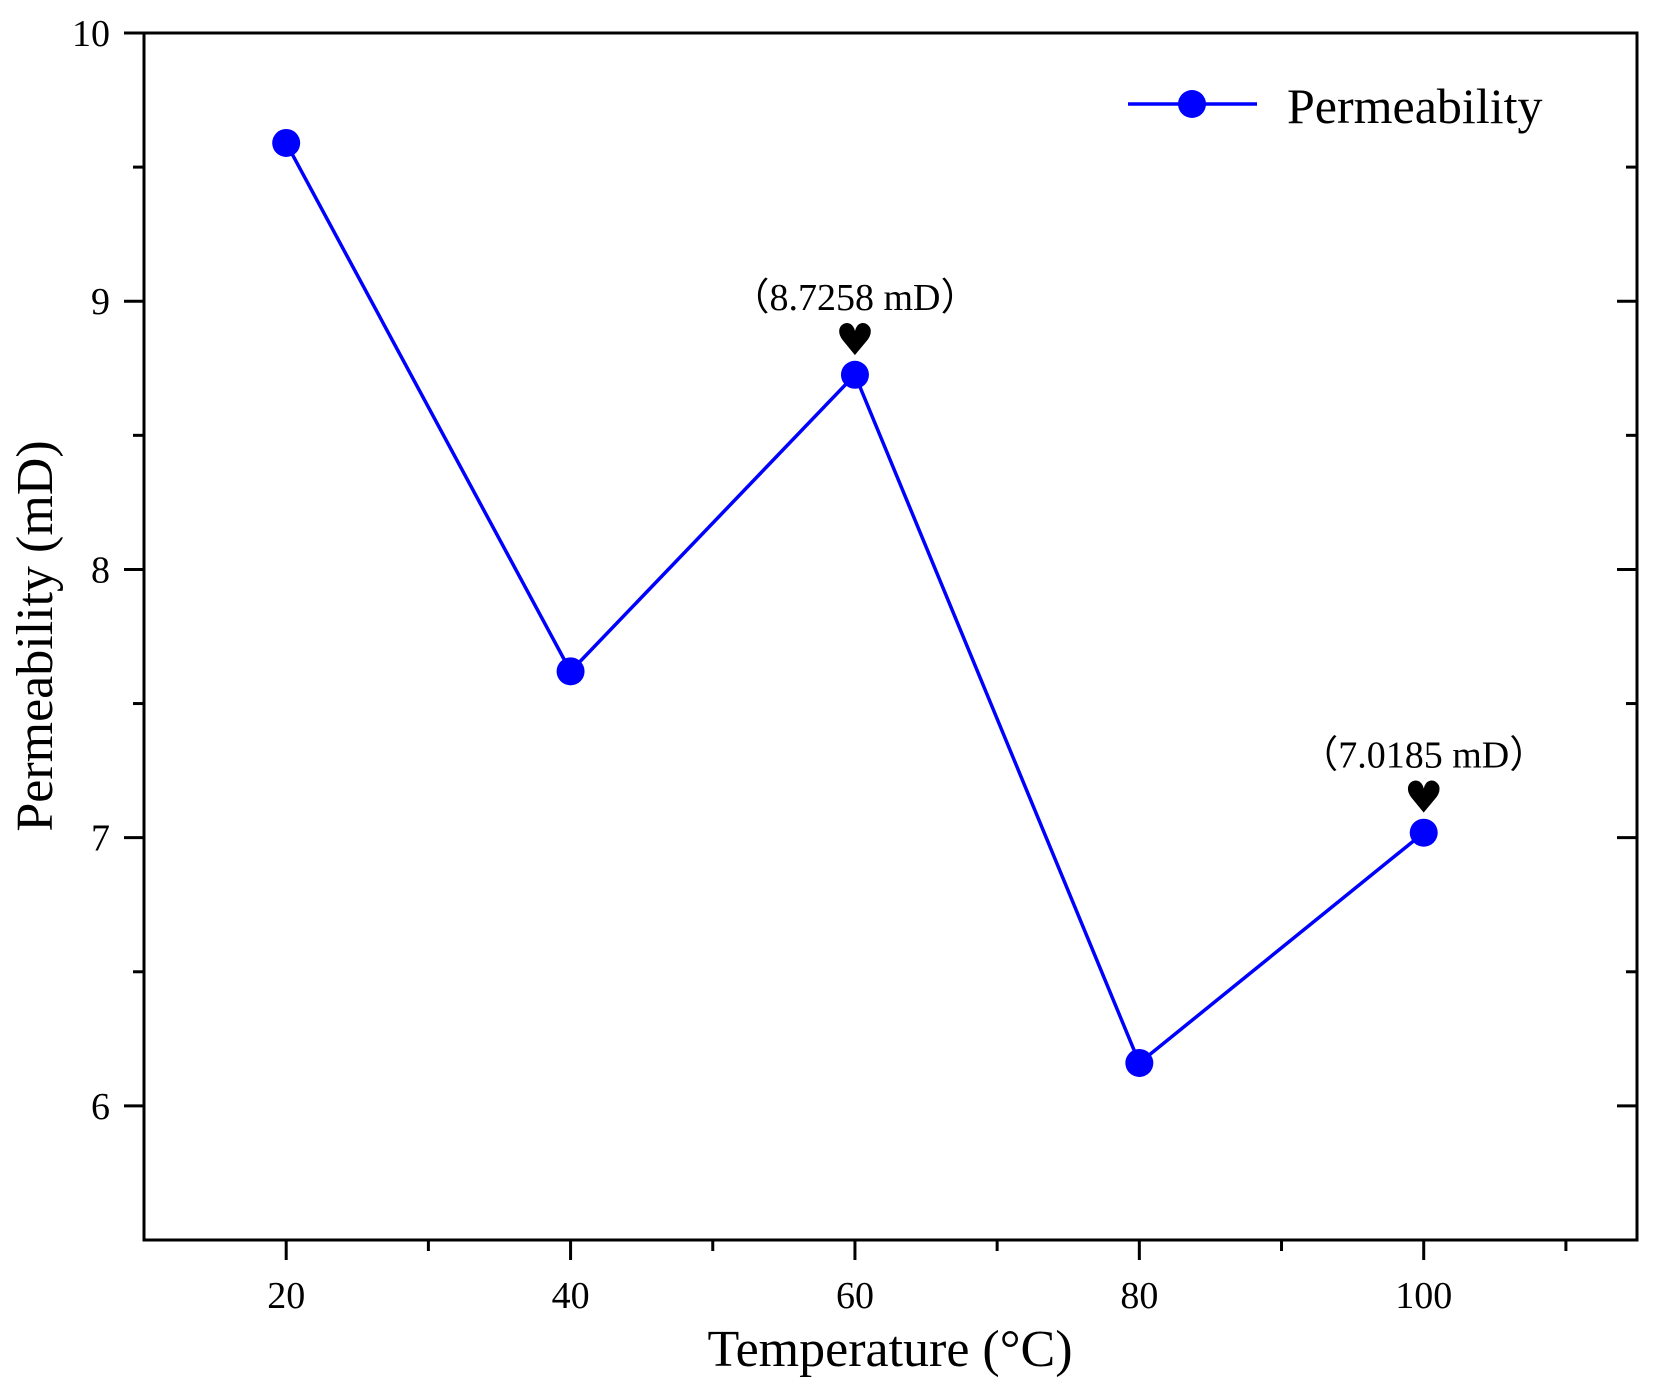 The height and width of the screenshot is (1378, 1659). What do you see at coordinates (1415, 106) in the screenshot?
I see `legend-label-permeability: Permeability` at bounding box center [1415, 106].